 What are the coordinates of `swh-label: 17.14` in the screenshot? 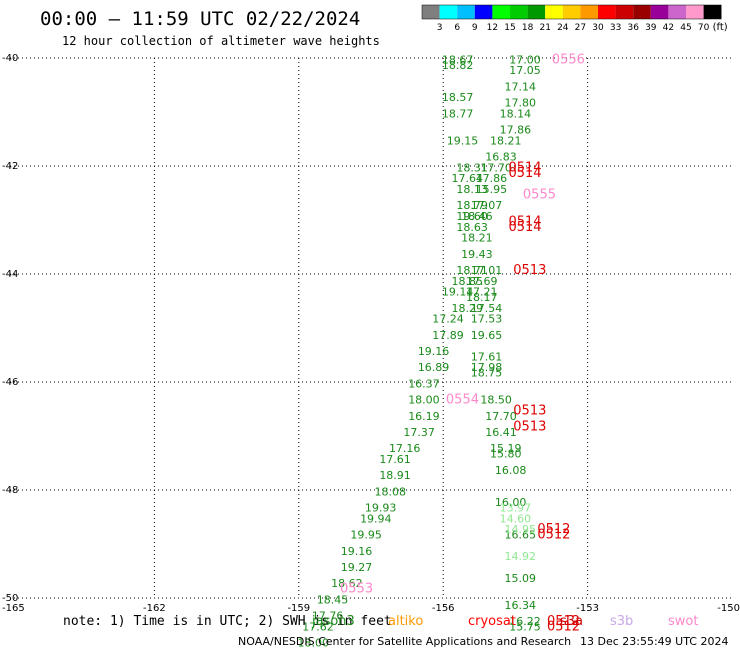 It's located at (520, 86).